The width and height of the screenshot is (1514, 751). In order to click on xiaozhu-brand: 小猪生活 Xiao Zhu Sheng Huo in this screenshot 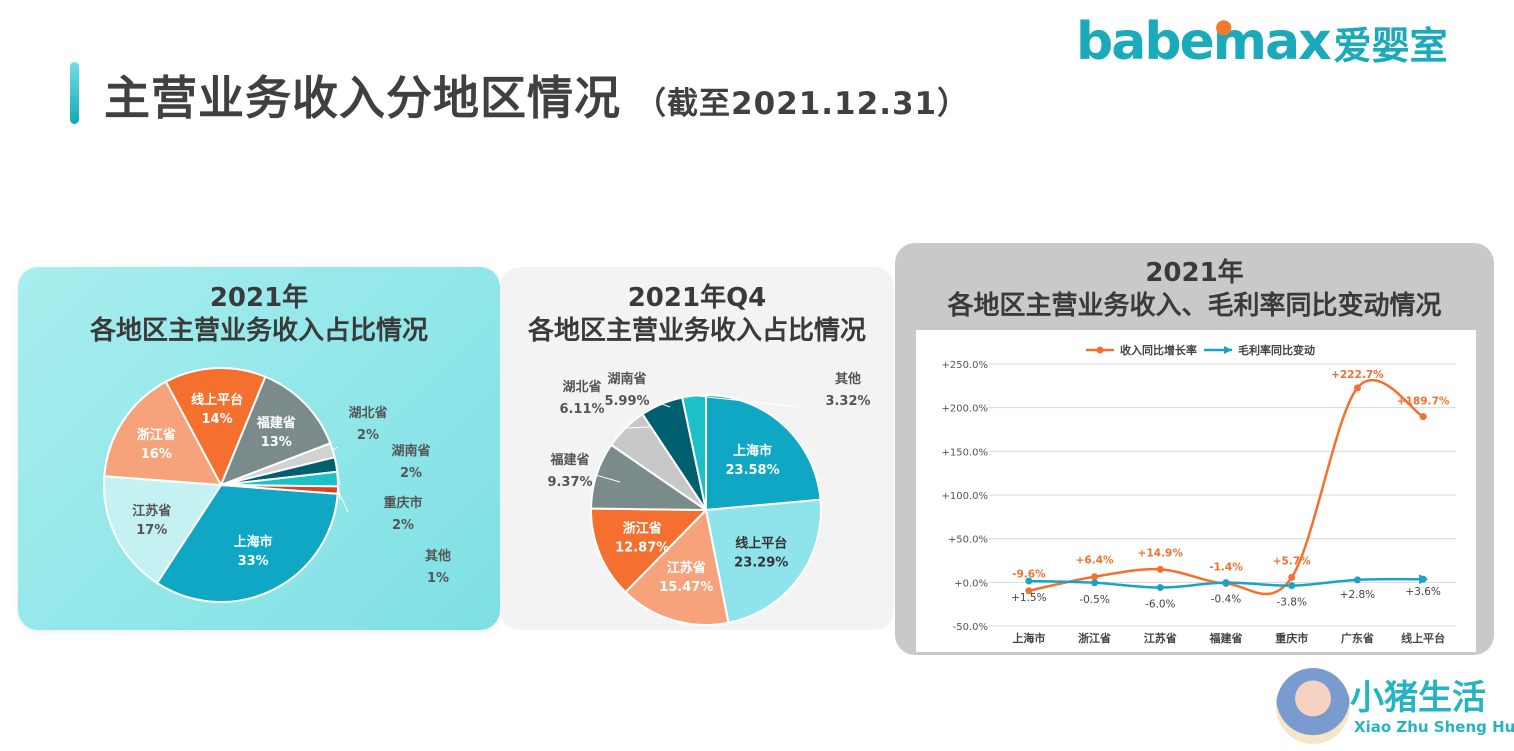, I will do `click(1393, 708)`.